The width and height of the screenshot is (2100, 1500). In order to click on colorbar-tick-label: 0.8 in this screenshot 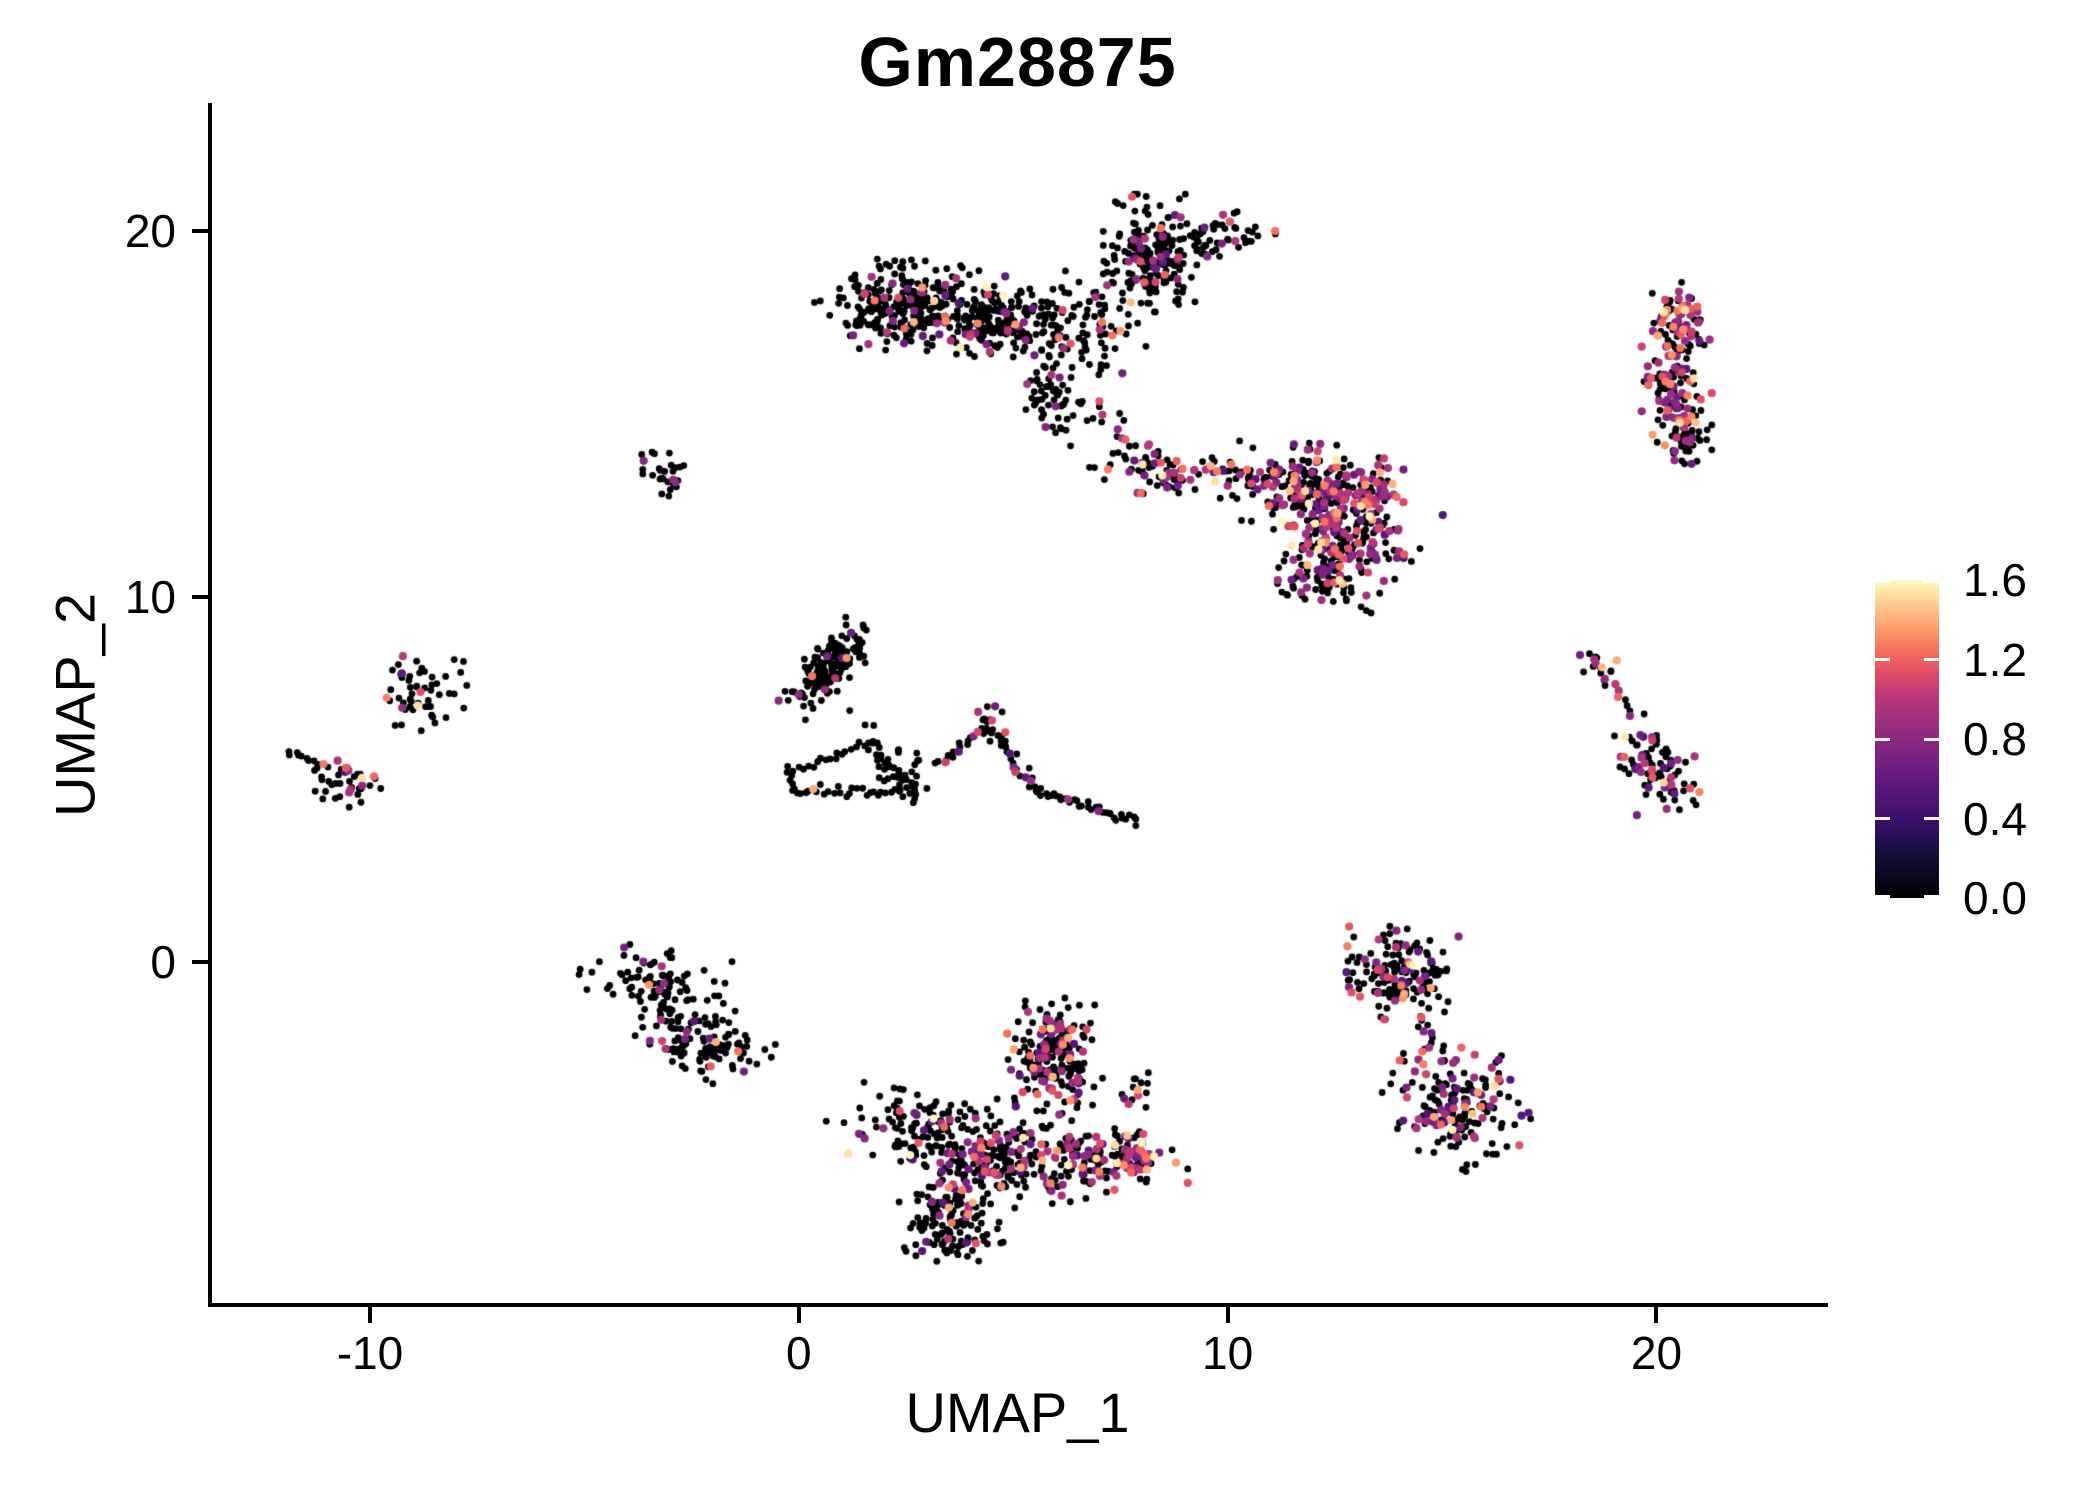, I will do `click(1995, 739)`.